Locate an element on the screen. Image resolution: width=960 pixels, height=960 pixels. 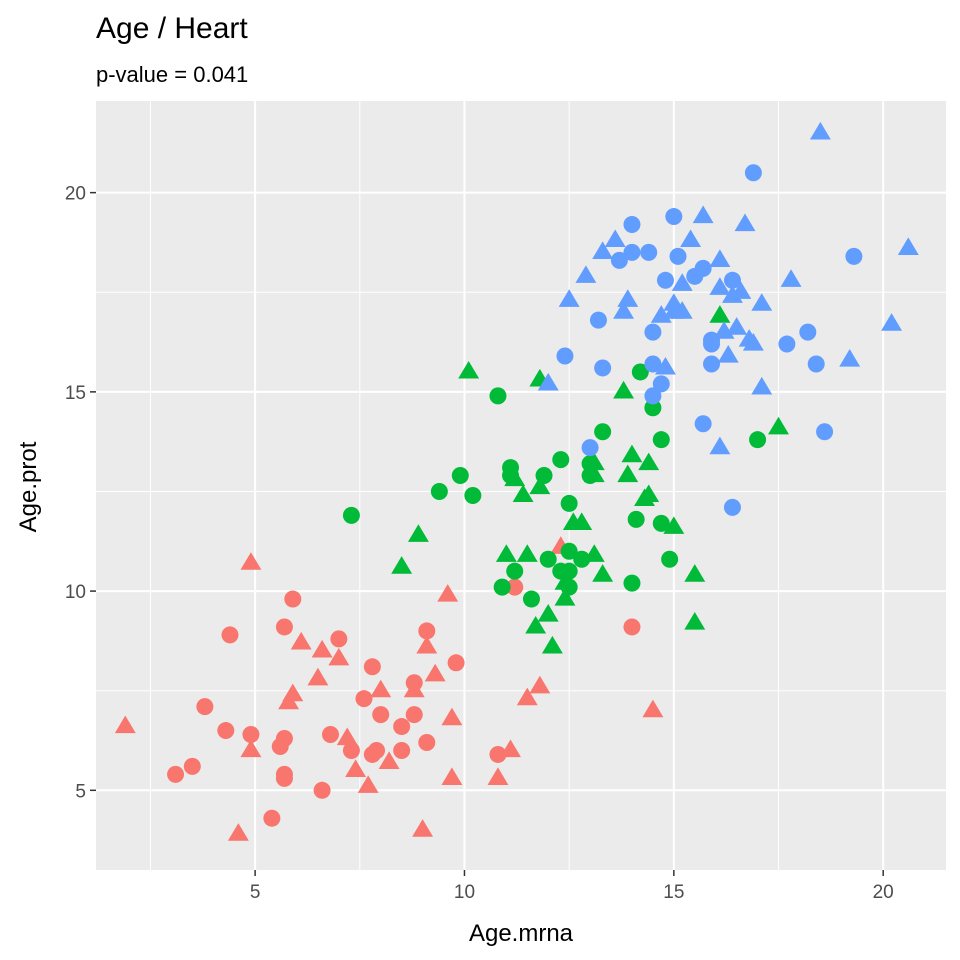
y-axis: 5 10 15 20 is located at coordinates (80, 493).